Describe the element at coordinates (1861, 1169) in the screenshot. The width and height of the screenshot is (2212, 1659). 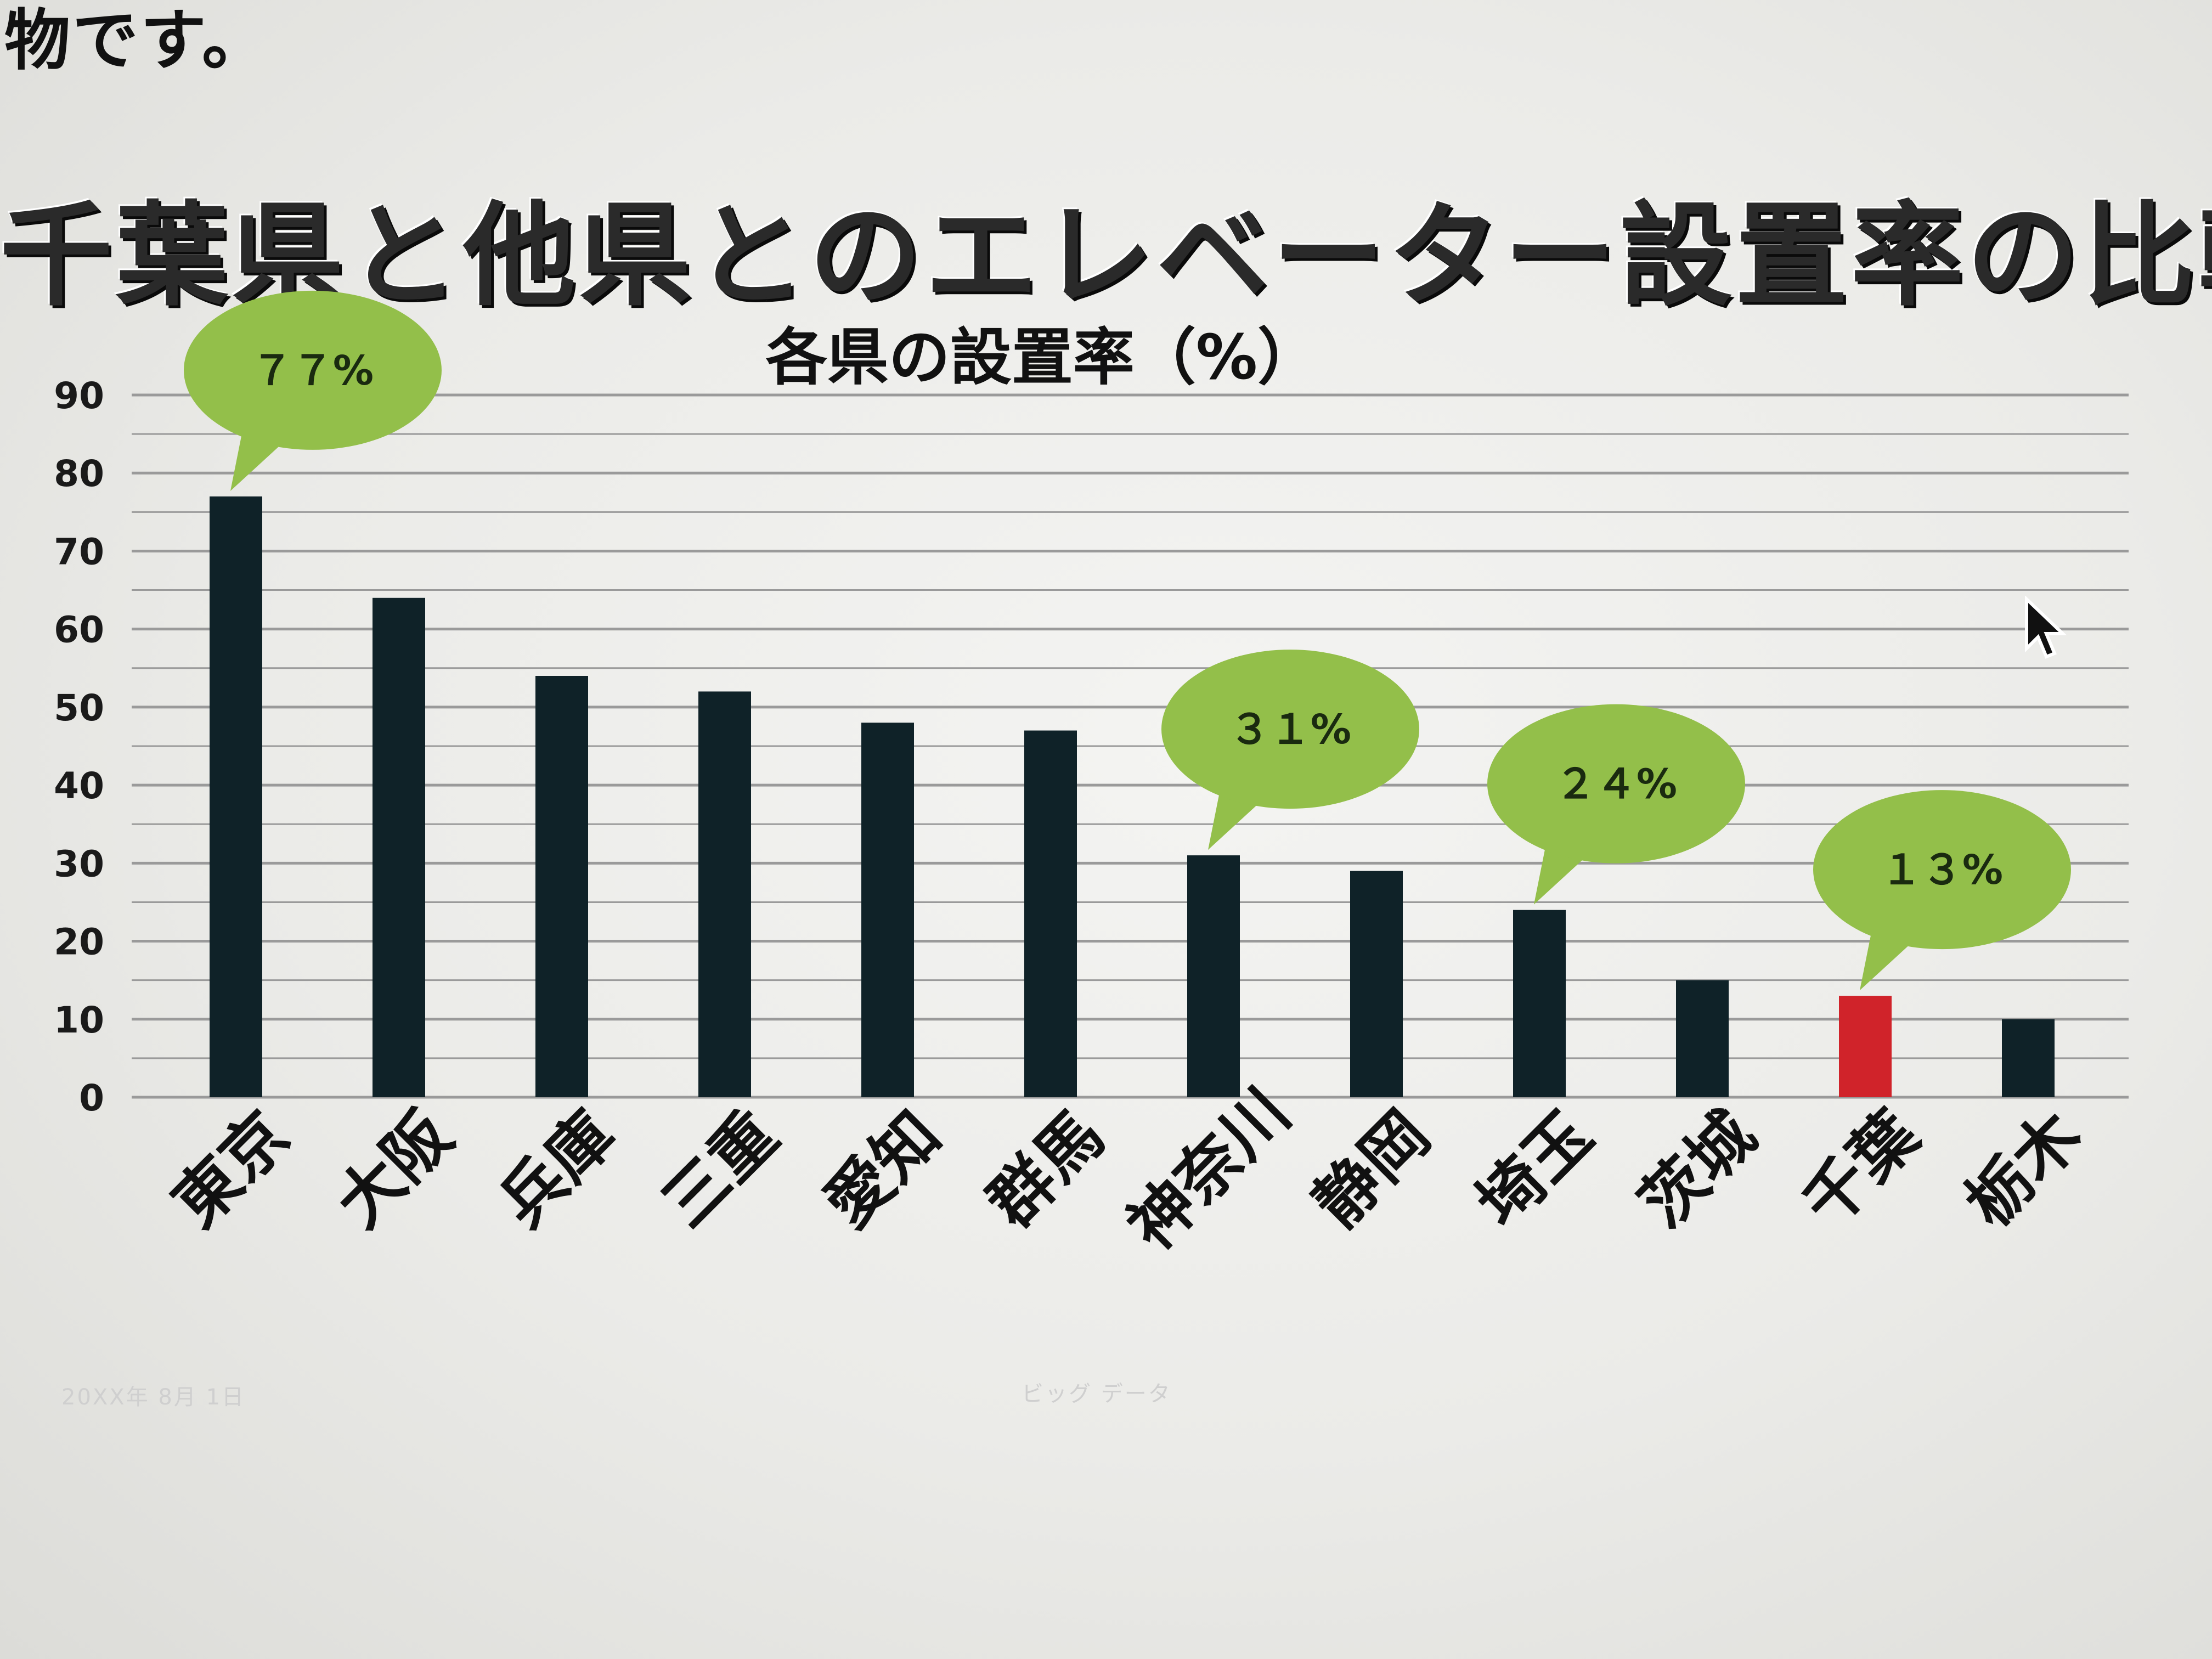
I see `x-tick-label: 千葉` at that location.